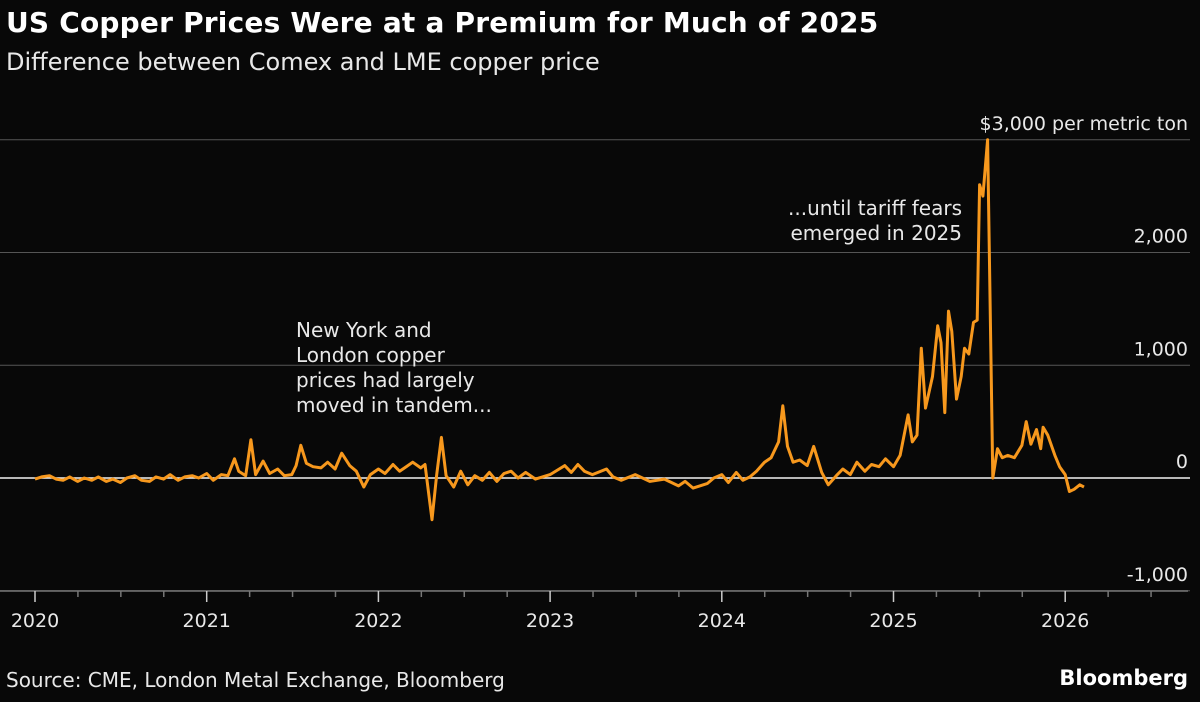 The width and height of the screenshot is (1200, 702). What do you see at coordinates (207, 621) in the screenshot?
I see `x-tick-label: 2021` at bounding box center [207, 621].